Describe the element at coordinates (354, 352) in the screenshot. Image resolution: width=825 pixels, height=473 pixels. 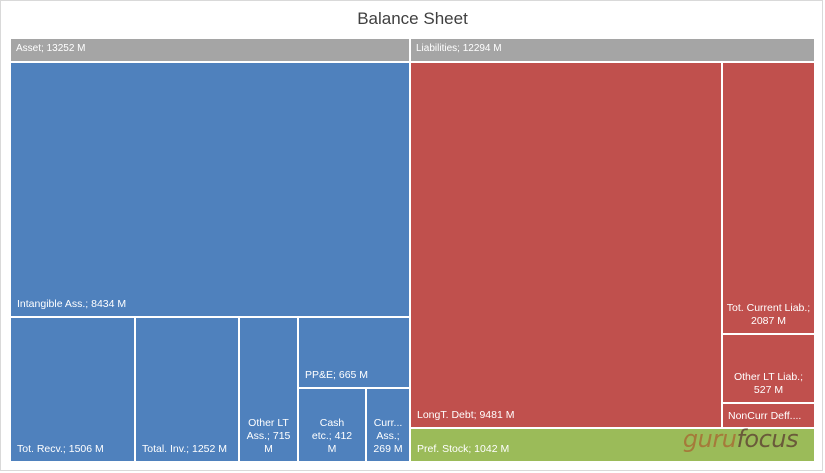
I see `tile-ppe: PP&E; 665 M` at that location.